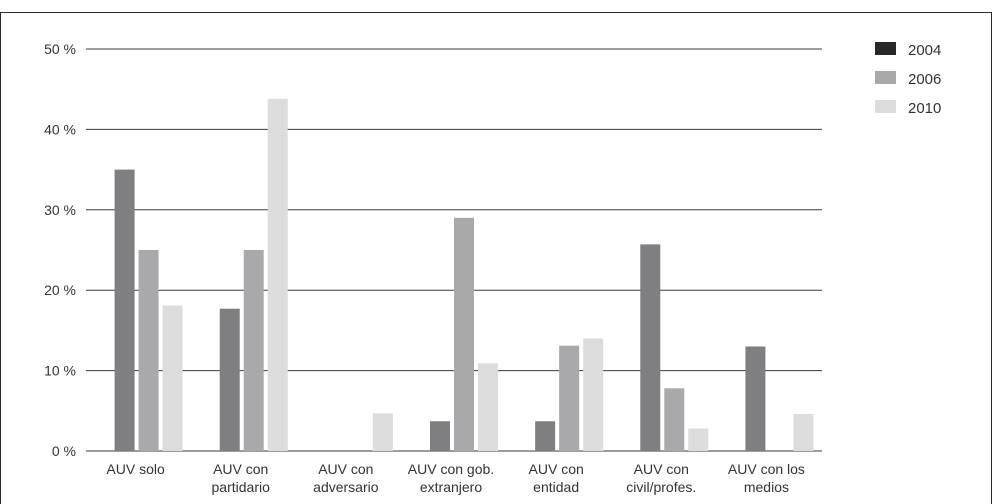 The height and width of the screenshot is (504, 993). Describe the element at coordinates (60, 290) in the screenshot. I see `y-tick-label: 20 %` at that location.